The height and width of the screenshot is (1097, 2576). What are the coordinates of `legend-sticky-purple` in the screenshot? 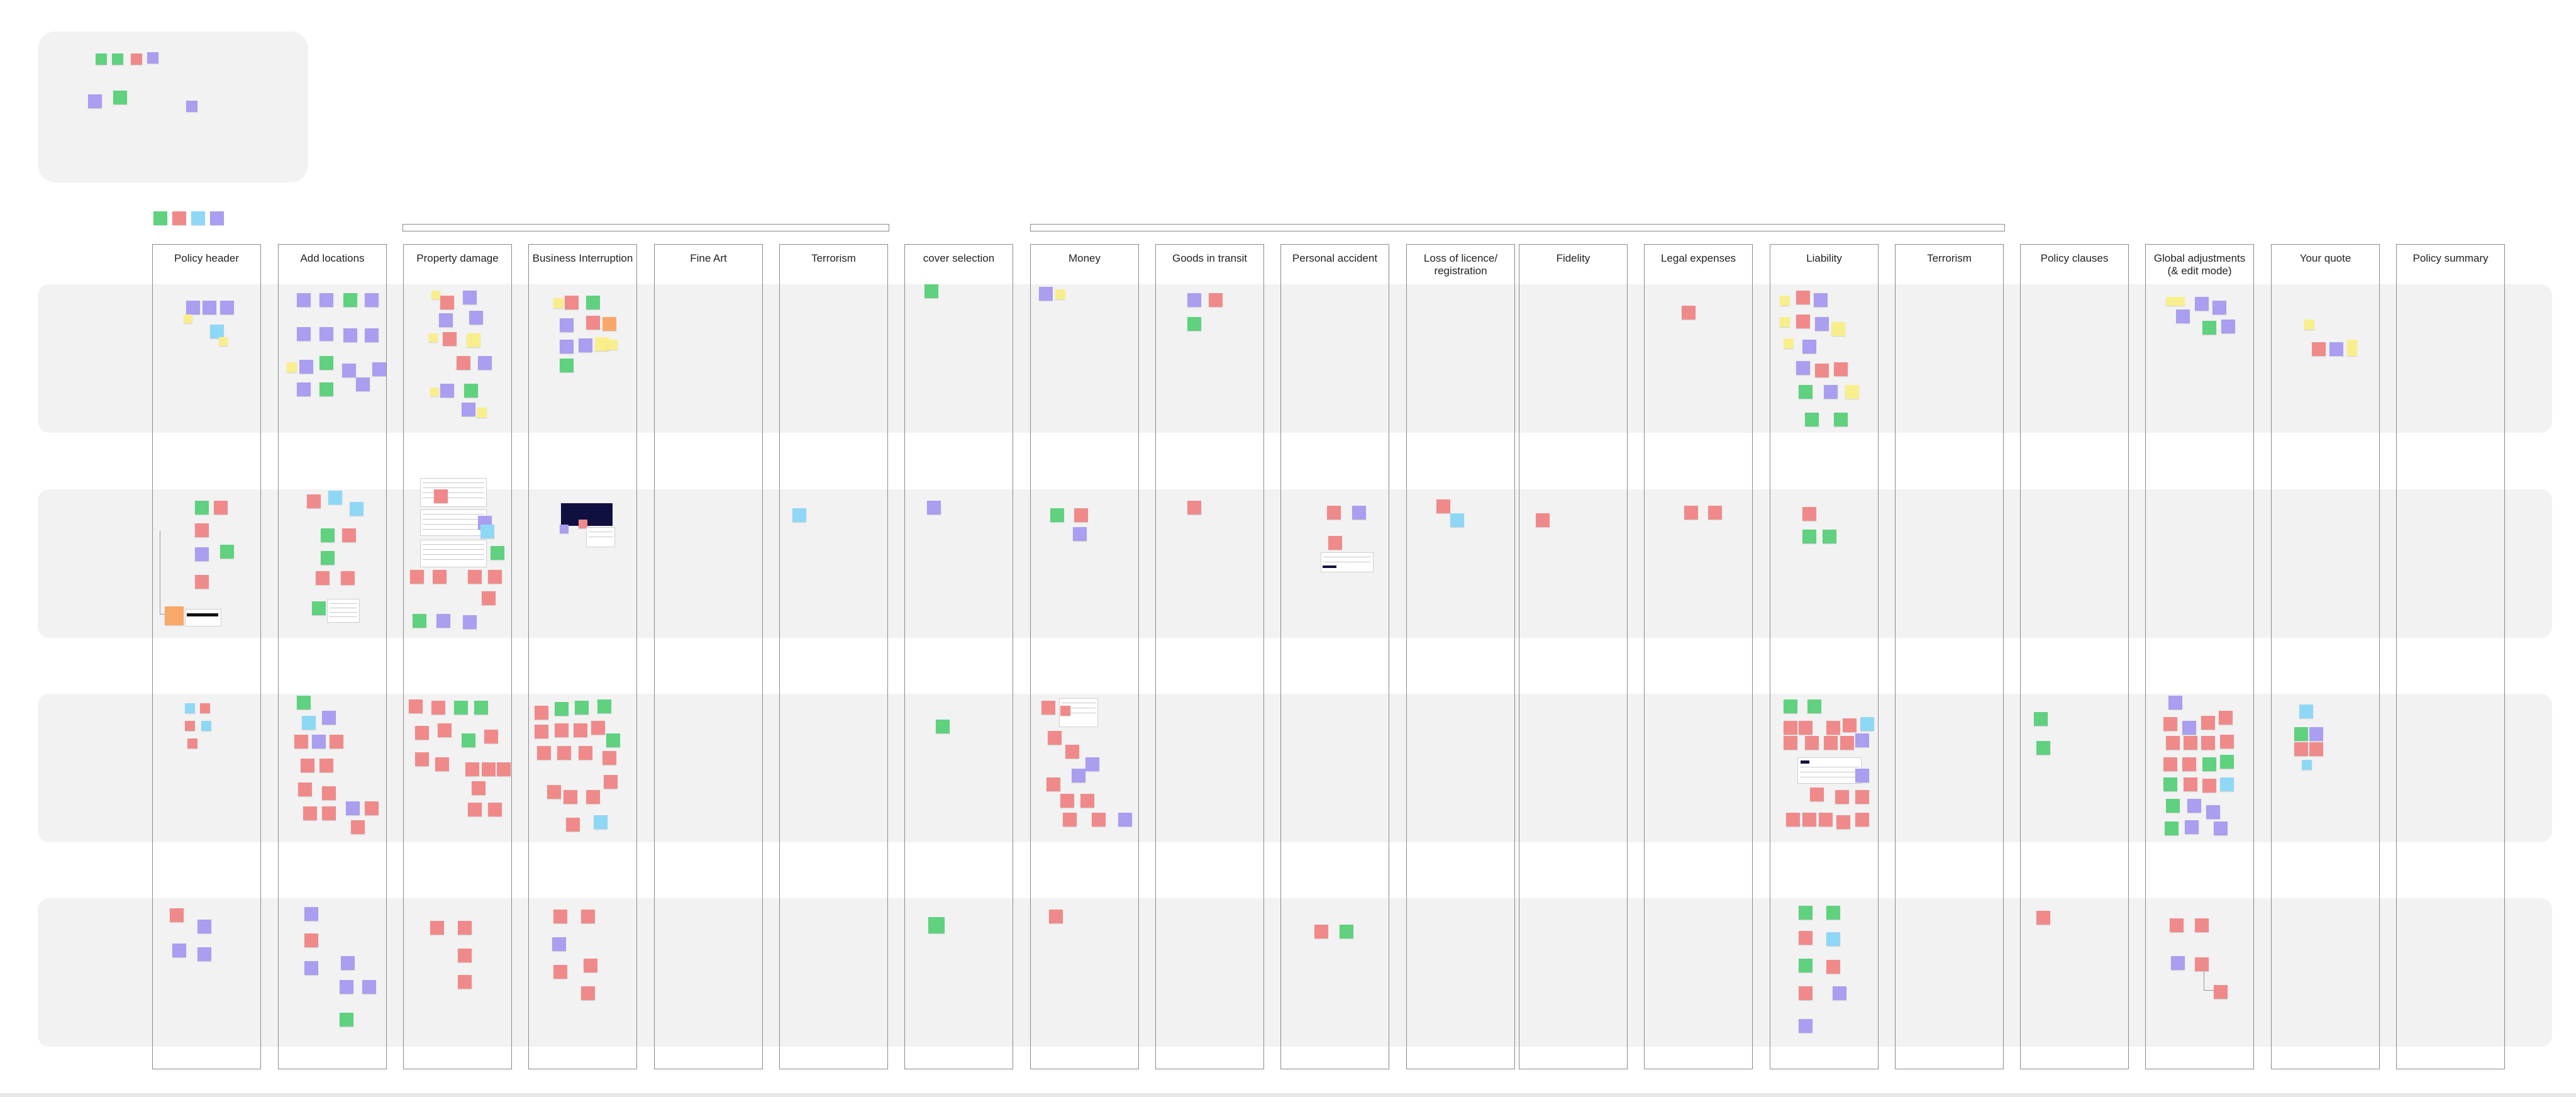 It's located at (95, 101).